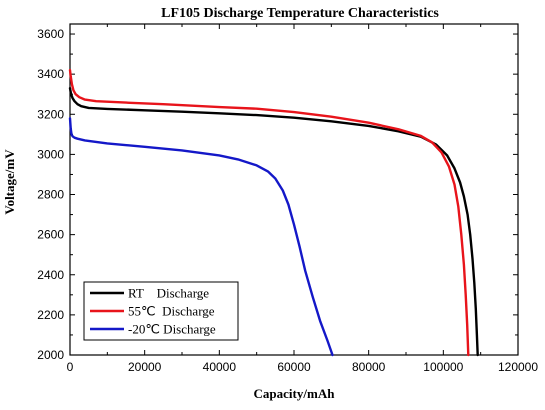 This screenshot has height=410, width=545. Describe the element at coordinates (70, 367) in the screenshot. I see `x-tick-label: 0` at that location.